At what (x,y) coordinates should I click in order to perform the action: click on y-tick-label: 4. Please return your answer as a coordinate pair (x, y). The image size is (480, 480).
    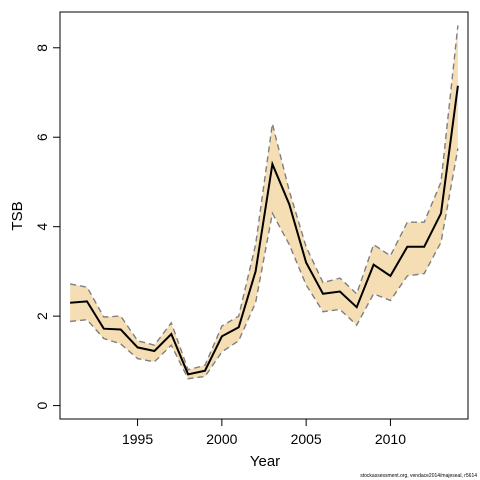
    Looking at the image, I should click on (42, 227).